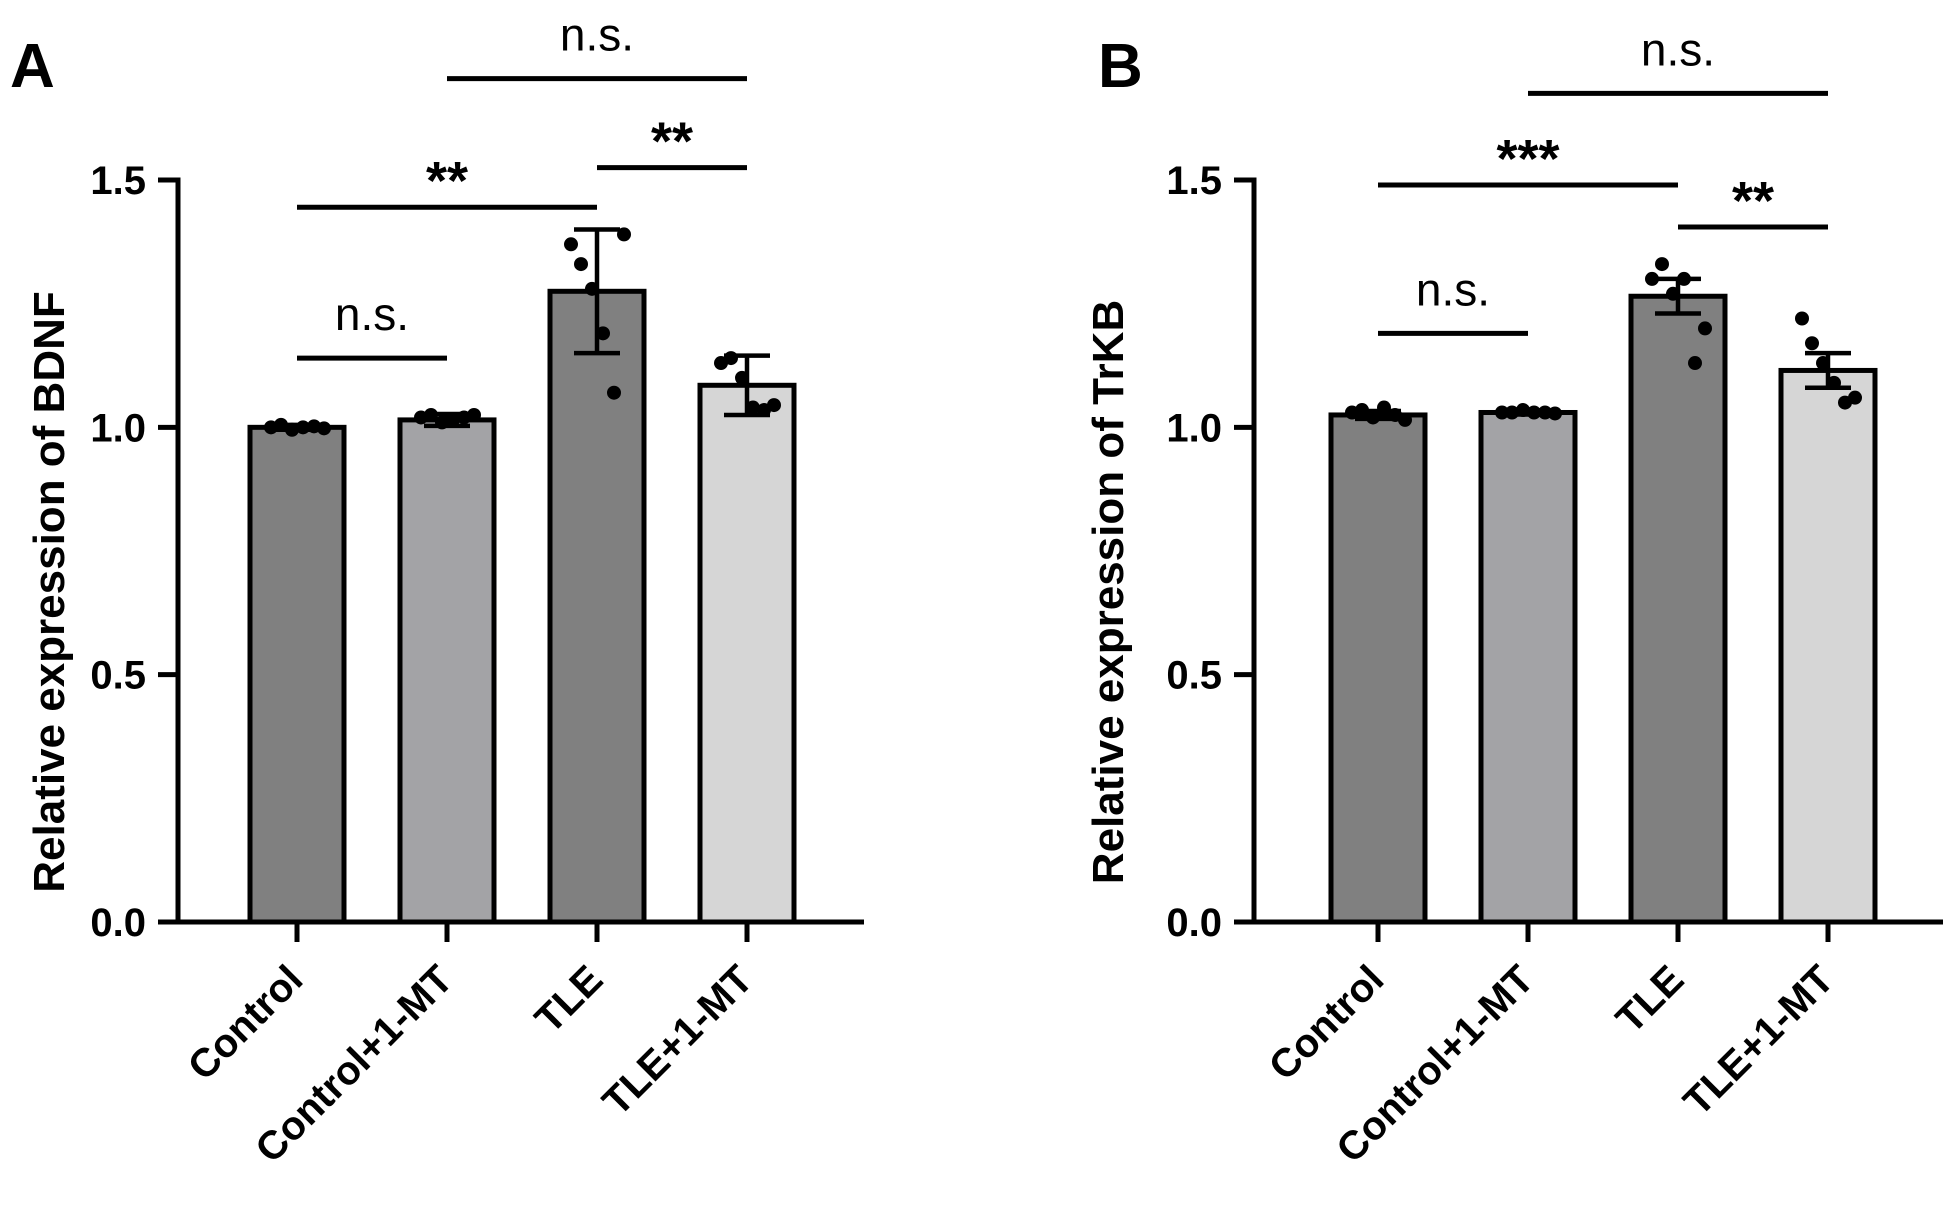 The height and width of the screenshot is (1218, 1943). I want to click on panel-b-y-tick-label: 0.0, so click(1194, 923).